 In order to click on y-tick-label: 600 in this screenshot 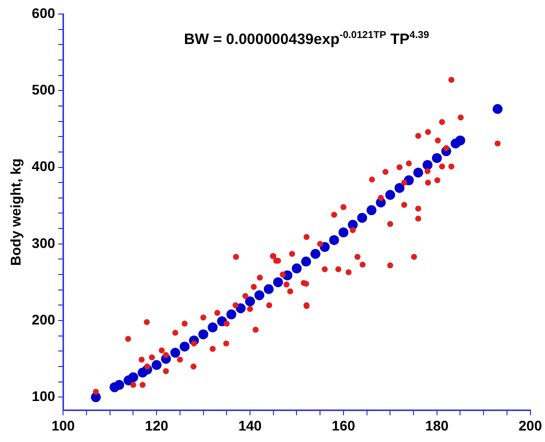, I will do `click(44, 12)`.